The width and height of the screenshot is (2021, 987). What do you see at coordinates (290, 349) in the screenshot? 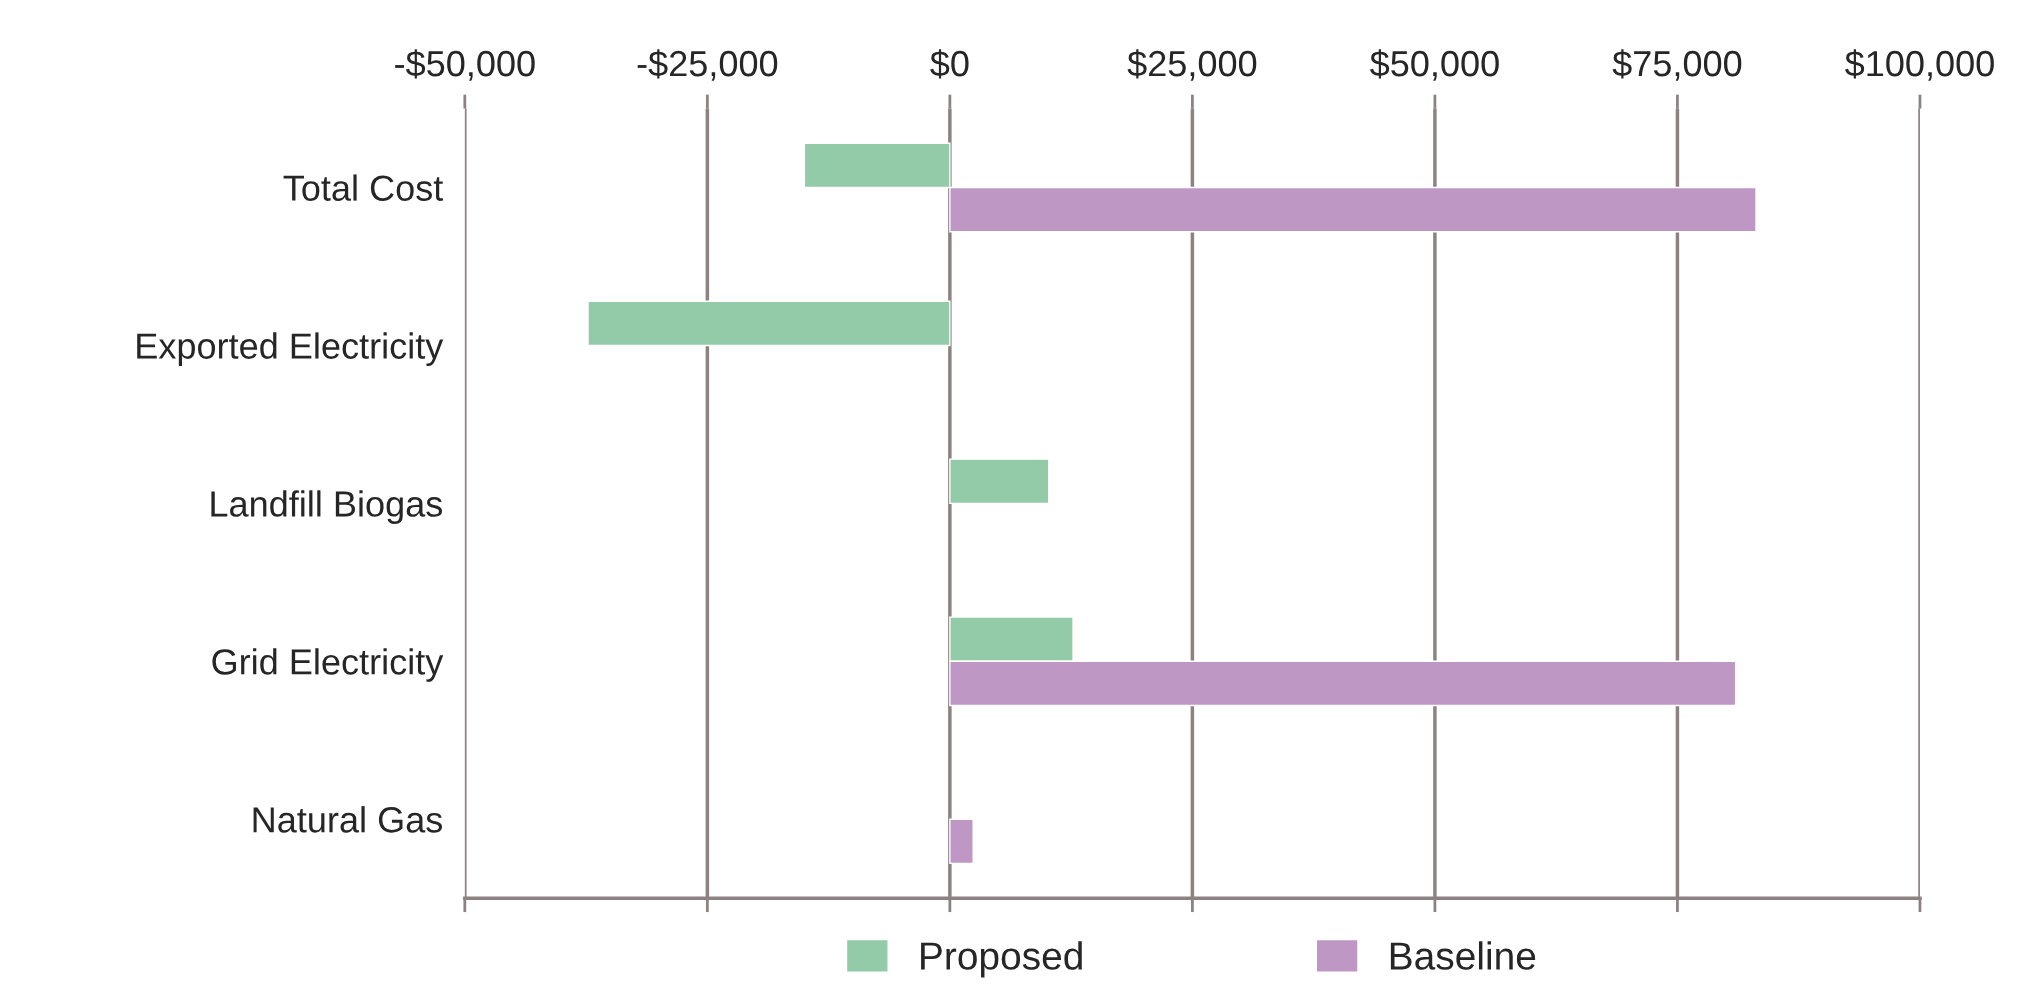
I see `y-tick-label: Exported Electricity` at bounding box center [290, 349].